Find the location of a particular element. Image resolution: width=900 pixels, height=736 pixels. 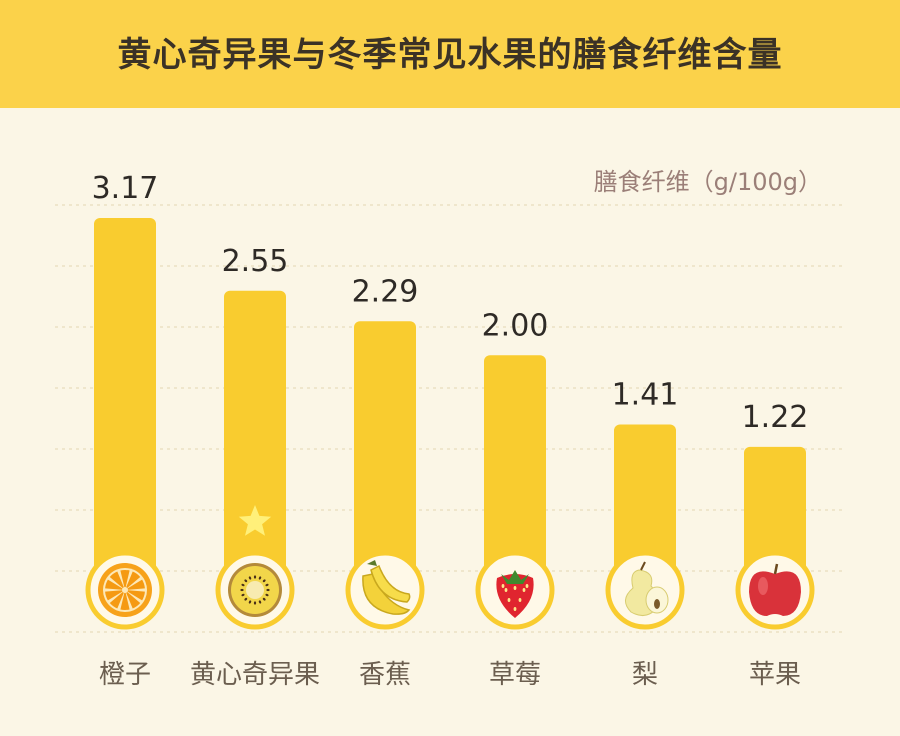

banana-icon is located at coordinates (385, 590).